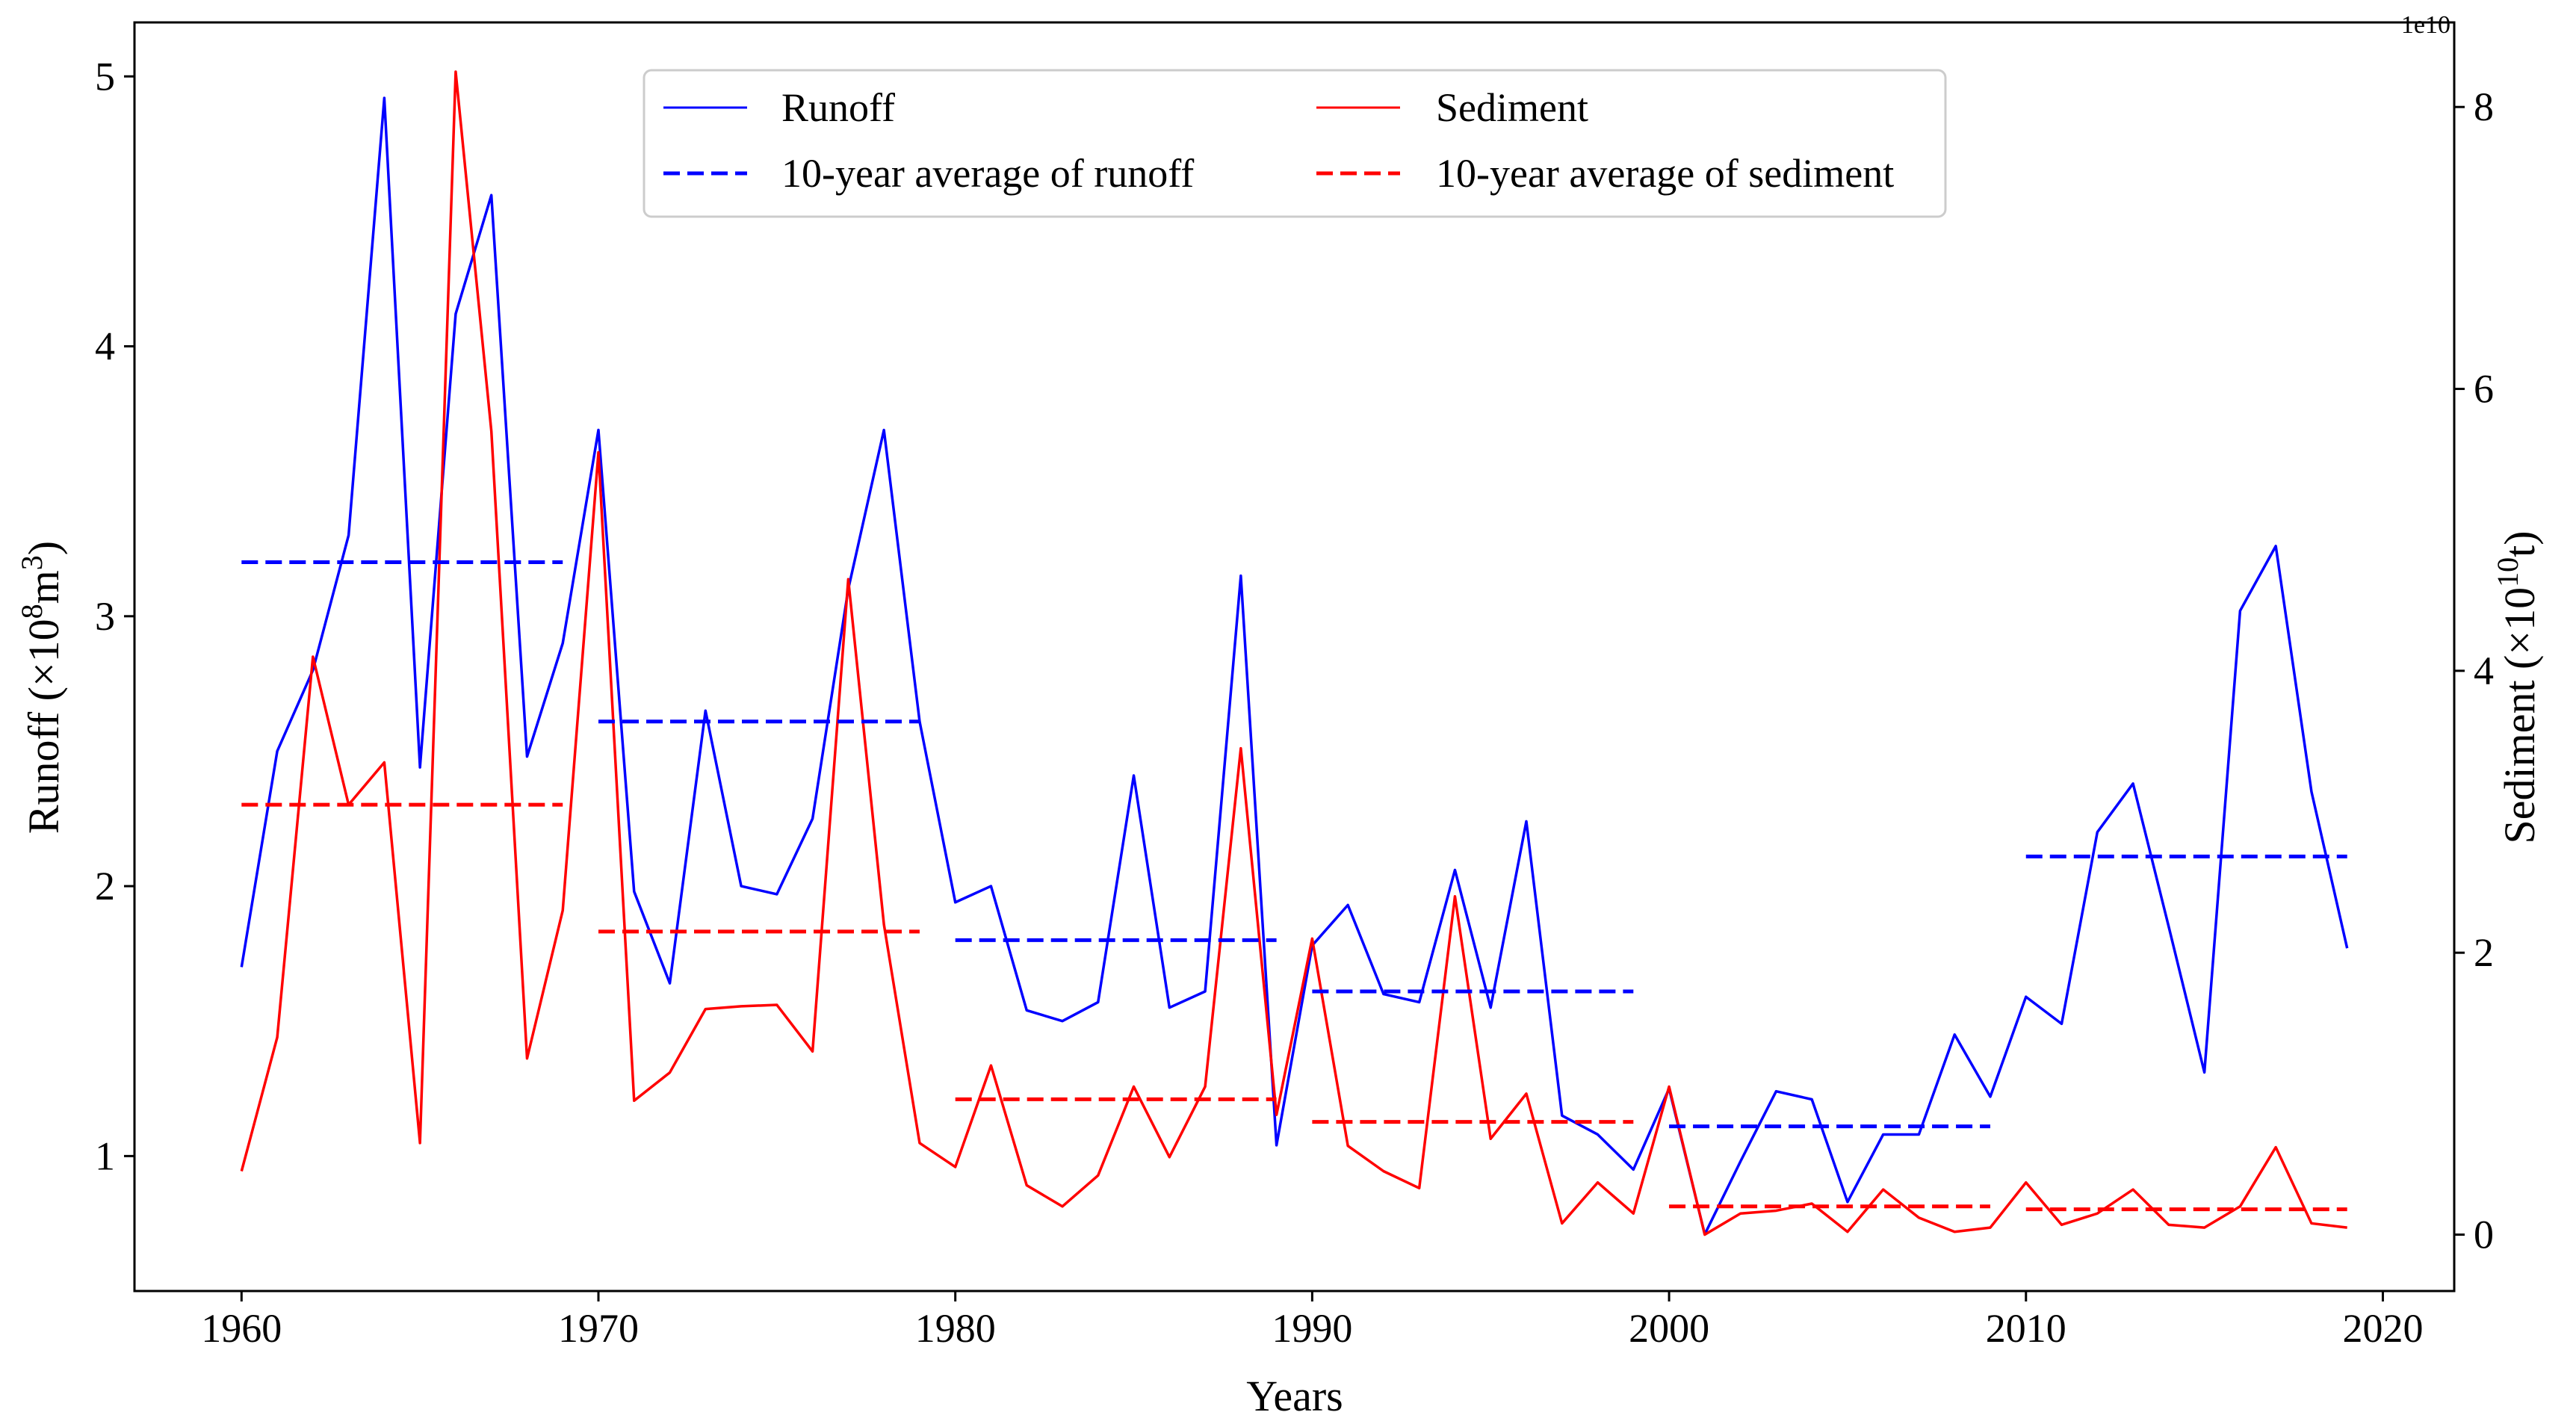  What do you see at coordinates (1512, 107) in the screenshot?
I see `legend-sediment-label: Sediment` at bounding box center [1512, 107].